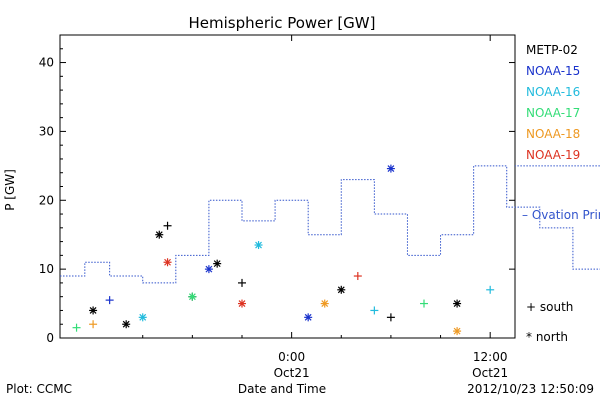 The image size is (600, 400). Describe the element at coordinates (552, 50) in the screenshot. I see `legend-entry: METP-02` at that location.